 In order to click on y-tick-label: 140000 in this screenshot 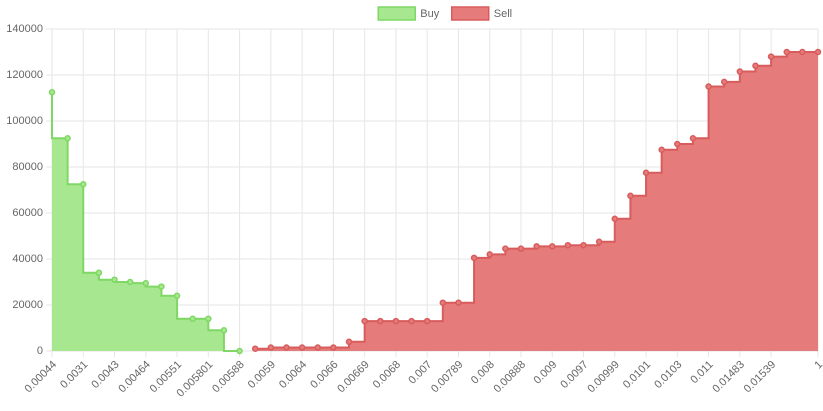, I will do `click(24, 29)`.